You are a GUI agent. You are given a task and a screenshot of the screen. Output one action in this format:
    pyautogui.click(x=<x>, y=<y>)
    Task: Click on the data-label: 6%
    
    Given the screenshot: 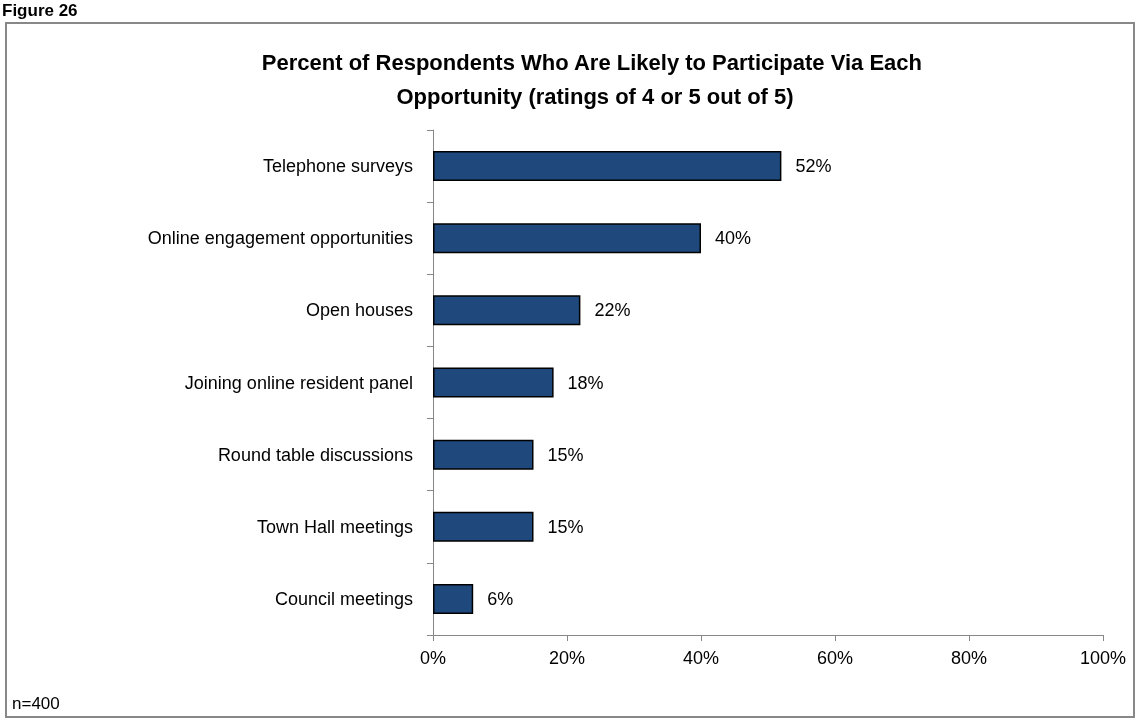 What is the action you would take?
    pyautogui.click(x=500, y=598)
    